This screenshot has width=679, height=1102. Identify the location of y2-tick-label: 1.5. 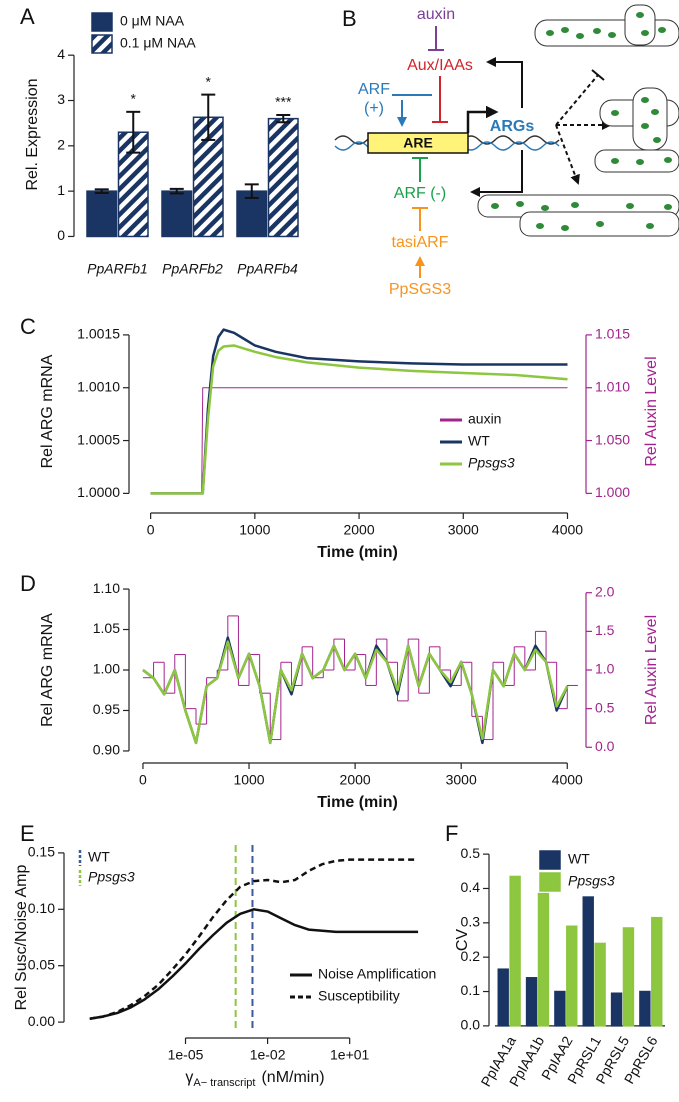
(605, 630).